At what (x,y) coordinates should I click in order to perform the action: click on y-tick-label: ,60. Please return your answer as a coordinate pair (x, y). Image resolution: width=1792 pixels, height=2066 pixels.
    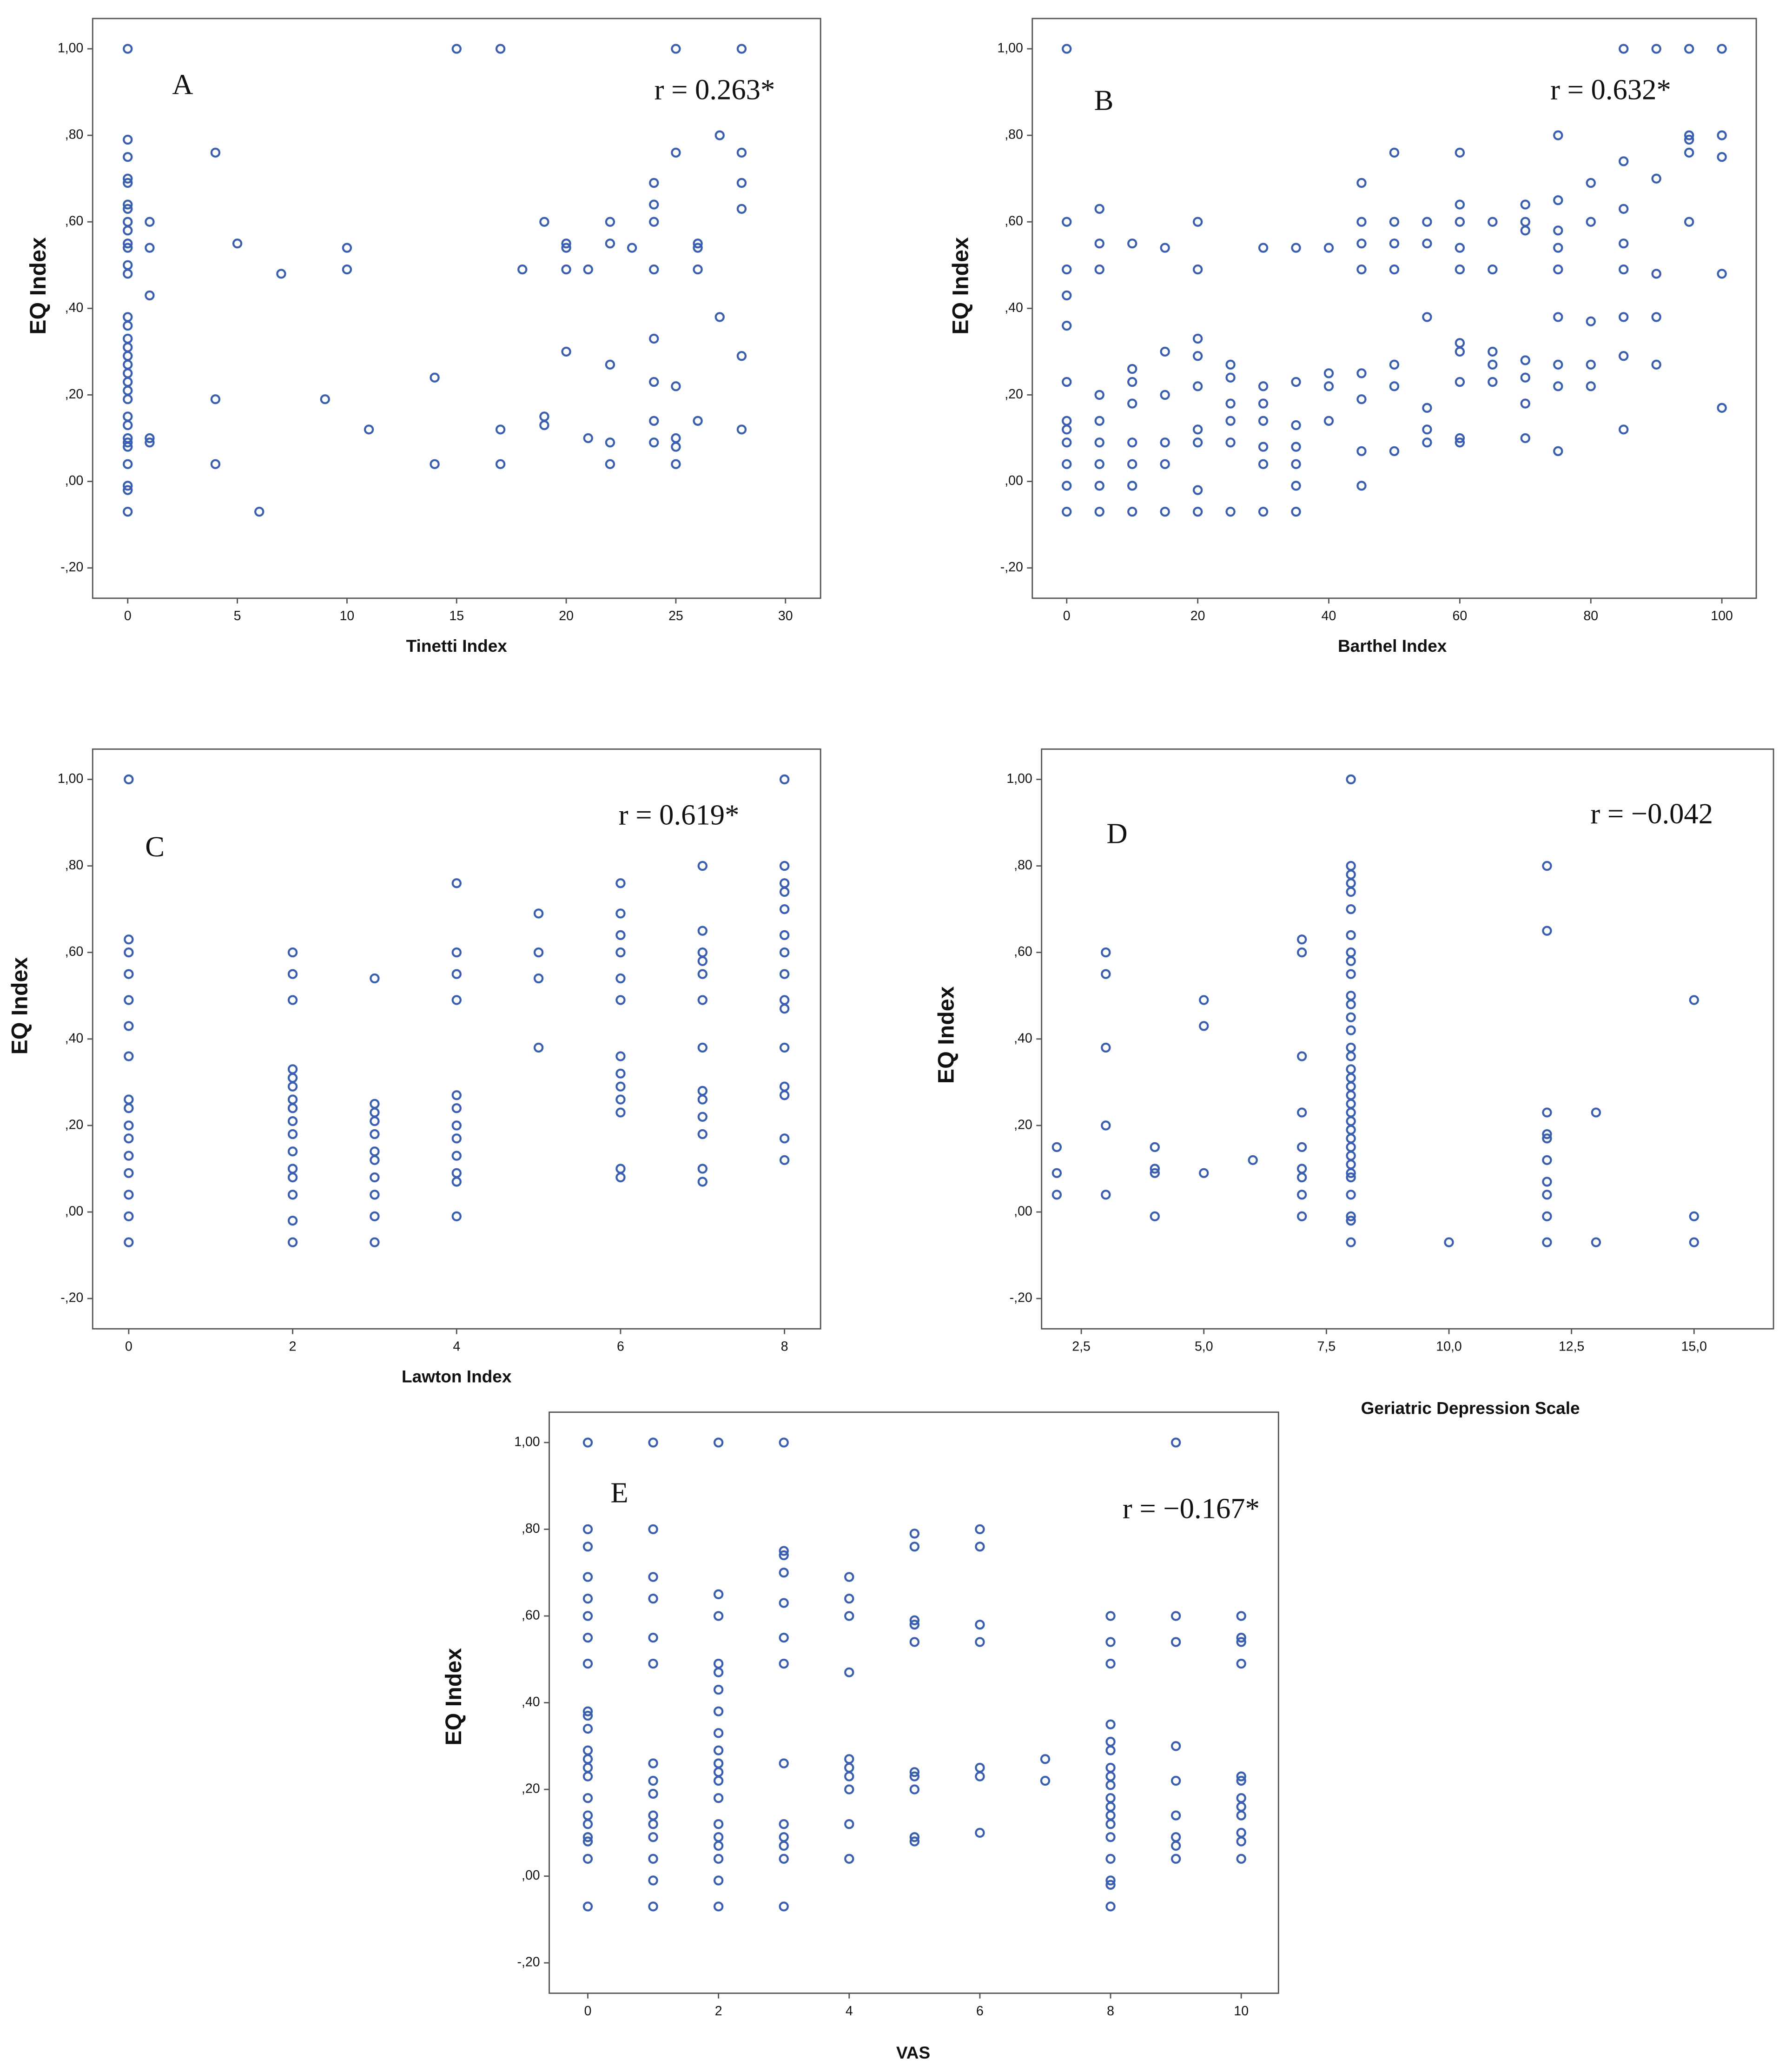
    Looking at the image, I should click on (1014, 221).